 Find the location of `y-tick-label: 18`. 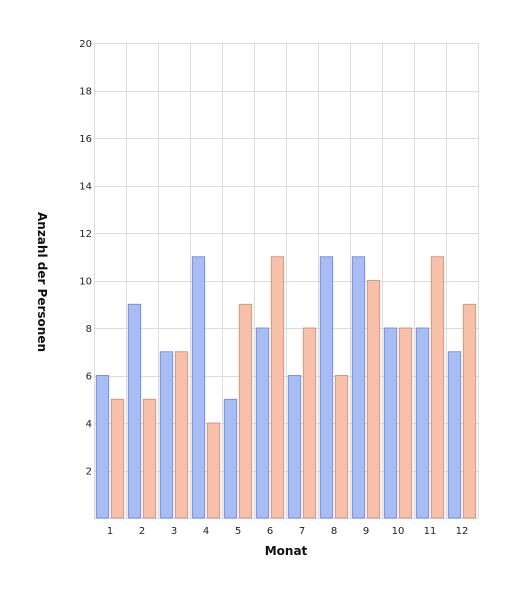

y-tick-label: 18 is located at coordinates (85, 92).